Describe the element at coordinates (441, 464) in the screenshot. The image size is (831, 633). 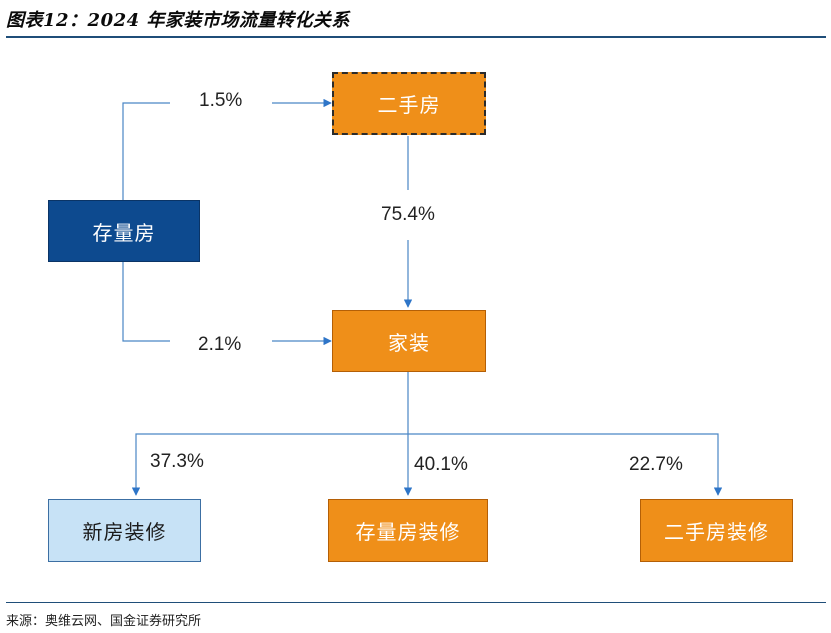
I see `edge-label-decoration-to-existing: 40.1%` at that location.